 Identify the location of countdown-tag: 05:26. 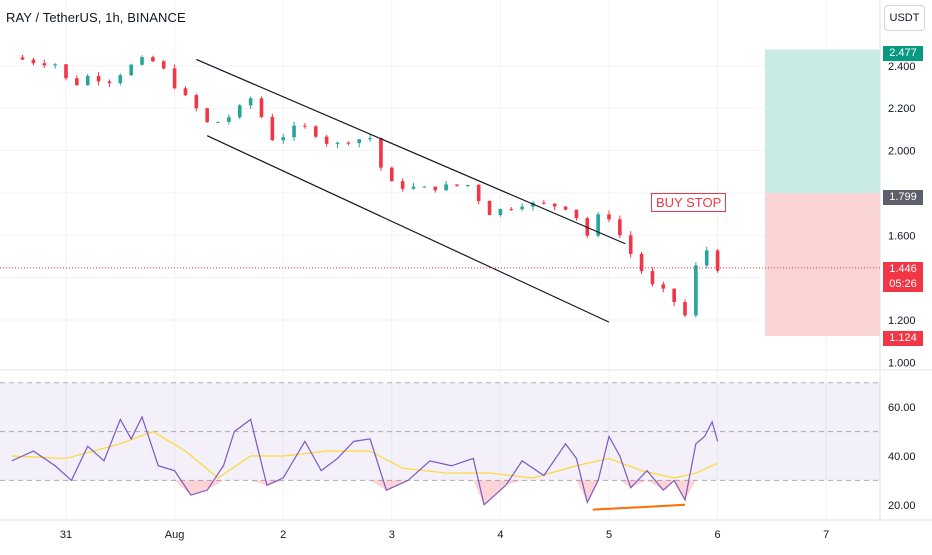
(903, 284).